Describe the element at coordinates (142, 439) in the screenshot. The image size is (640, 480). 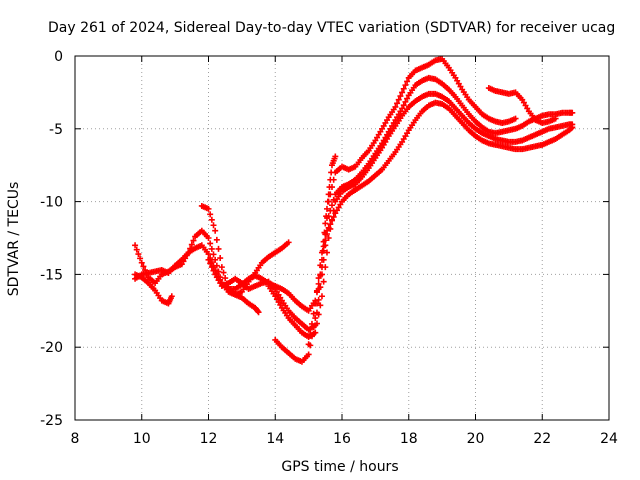
I see `x-tick-label: 10` at that location.